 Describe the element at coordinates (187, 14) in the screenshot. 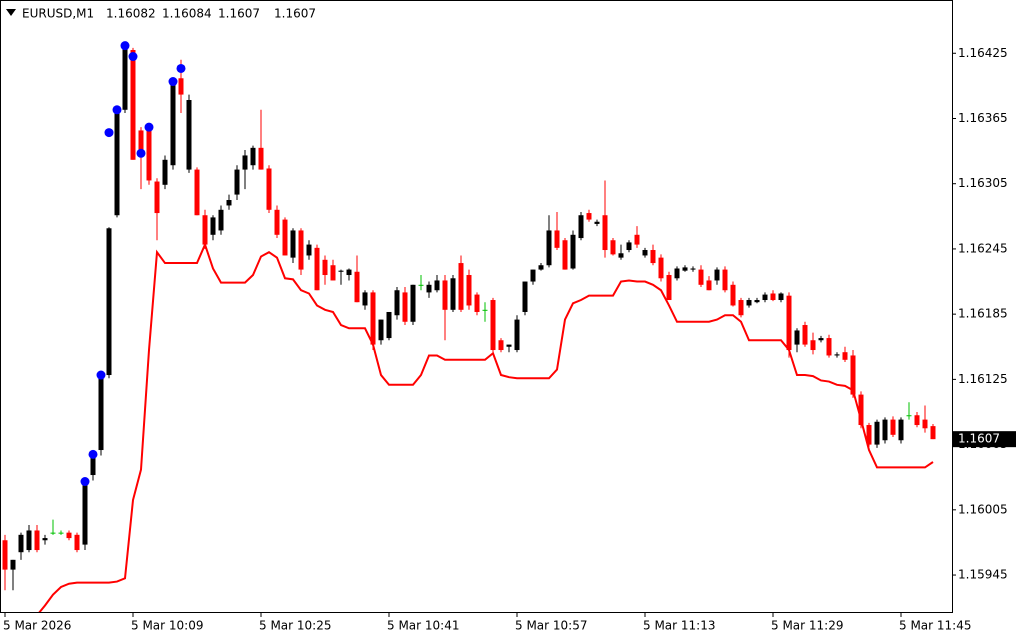

I see `header-high: 1.16084` at that location.